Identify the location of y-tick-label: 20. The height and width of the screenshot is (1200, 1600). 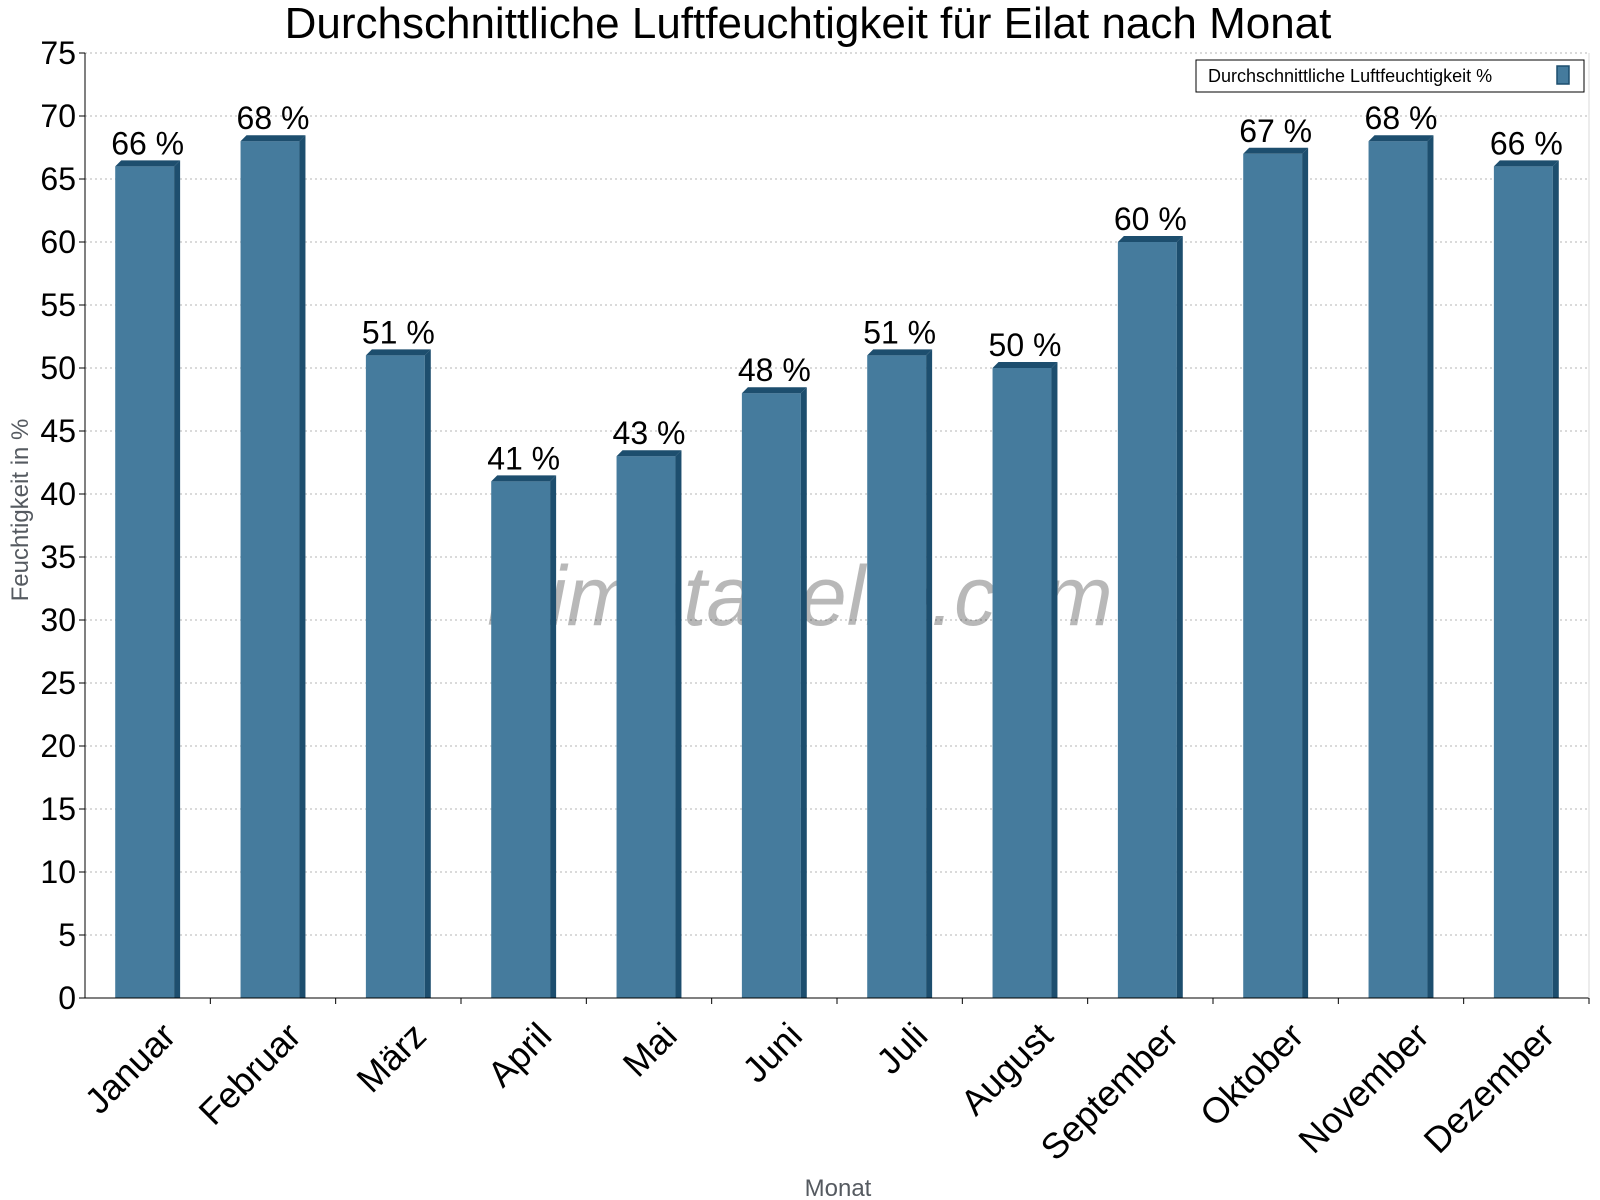
(58, 746).